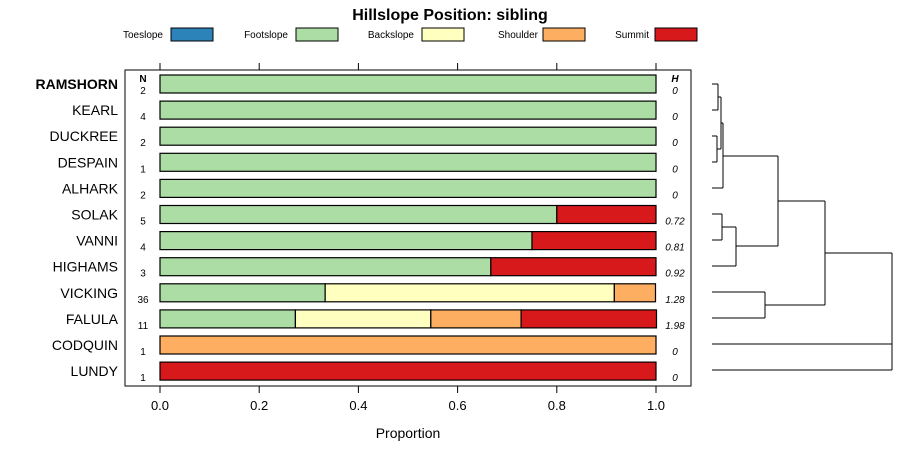  Describe the element at coordinates (143, 326) in the screenshot. I see `n-value: 11` at that location.